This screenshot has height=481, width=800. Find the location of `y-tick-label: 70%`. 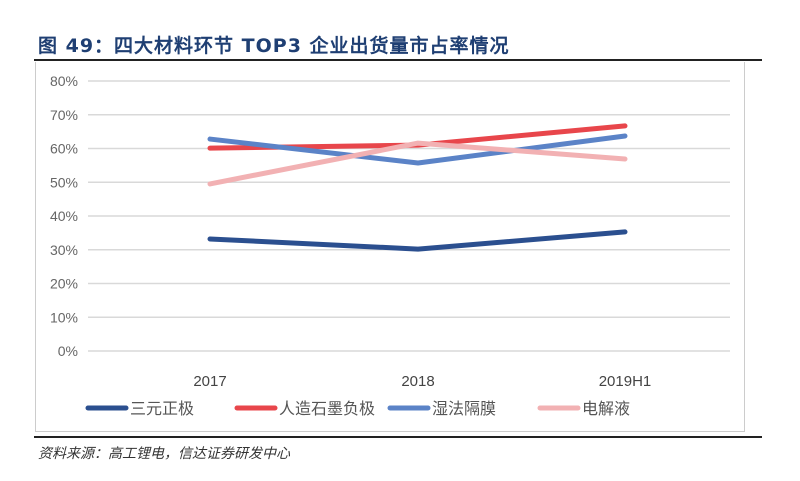

y-tick-label: 70% is located at coordinates (64, 115).